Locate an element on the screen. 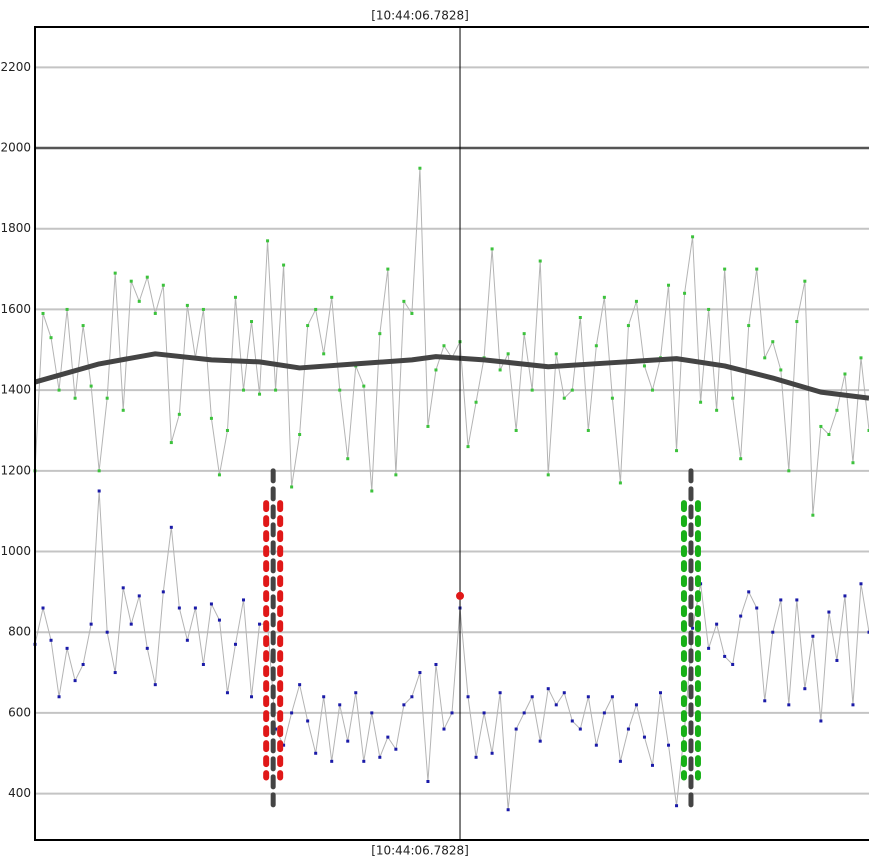 The height and width of the screenshot is (868, 869). y-tick-label: 600 is located at coordinates (19, 712).